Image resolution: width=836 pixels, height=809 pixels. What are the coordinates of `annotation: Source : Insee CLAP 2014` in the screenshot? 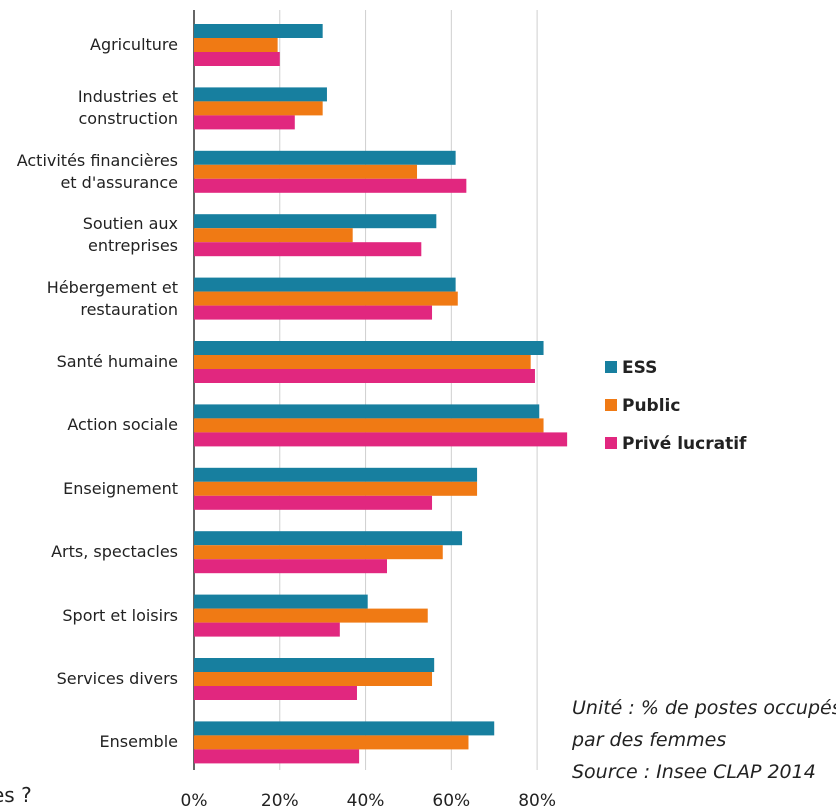 It's located at (694, 772).